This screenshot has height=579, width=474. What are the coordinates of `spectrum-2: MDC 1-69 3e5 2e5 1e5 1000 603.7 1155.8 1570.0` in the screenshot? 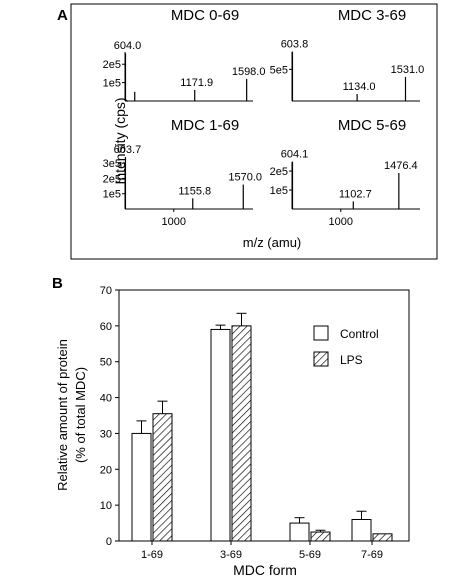 It's located at (182, 172).